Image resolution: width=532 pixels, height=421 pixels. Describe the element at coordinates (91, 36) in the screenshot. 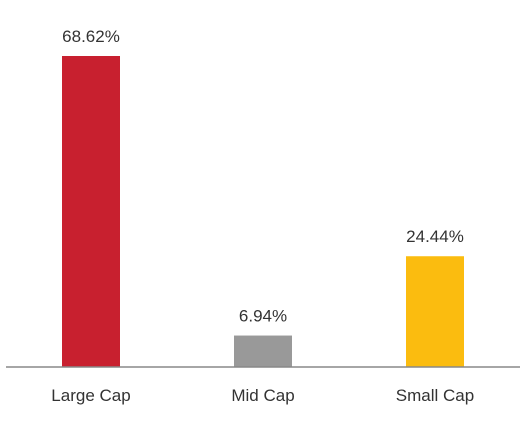

I see `value-label-large-cap: 68.62%` at that location.